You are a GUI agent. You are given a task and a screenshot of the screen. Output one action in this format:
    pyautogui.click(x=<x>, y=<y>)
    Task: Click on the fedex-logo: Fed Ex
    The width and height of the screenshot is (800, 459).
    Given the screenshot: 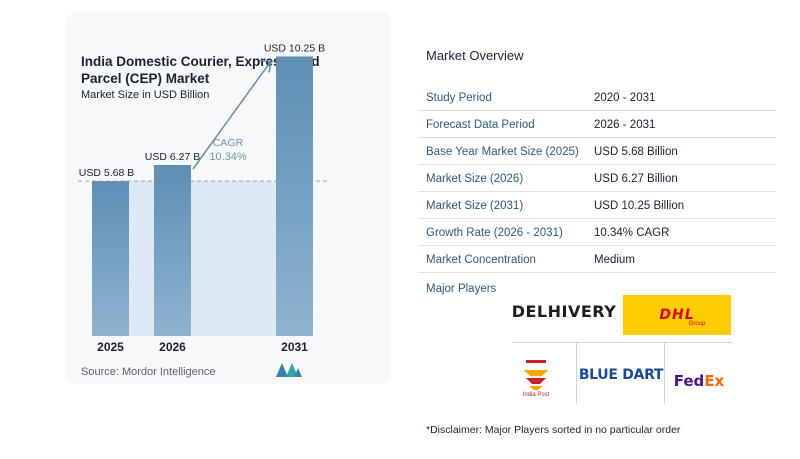 What is the action you would take?
    pyautogui.click(x=699, y=381)
    